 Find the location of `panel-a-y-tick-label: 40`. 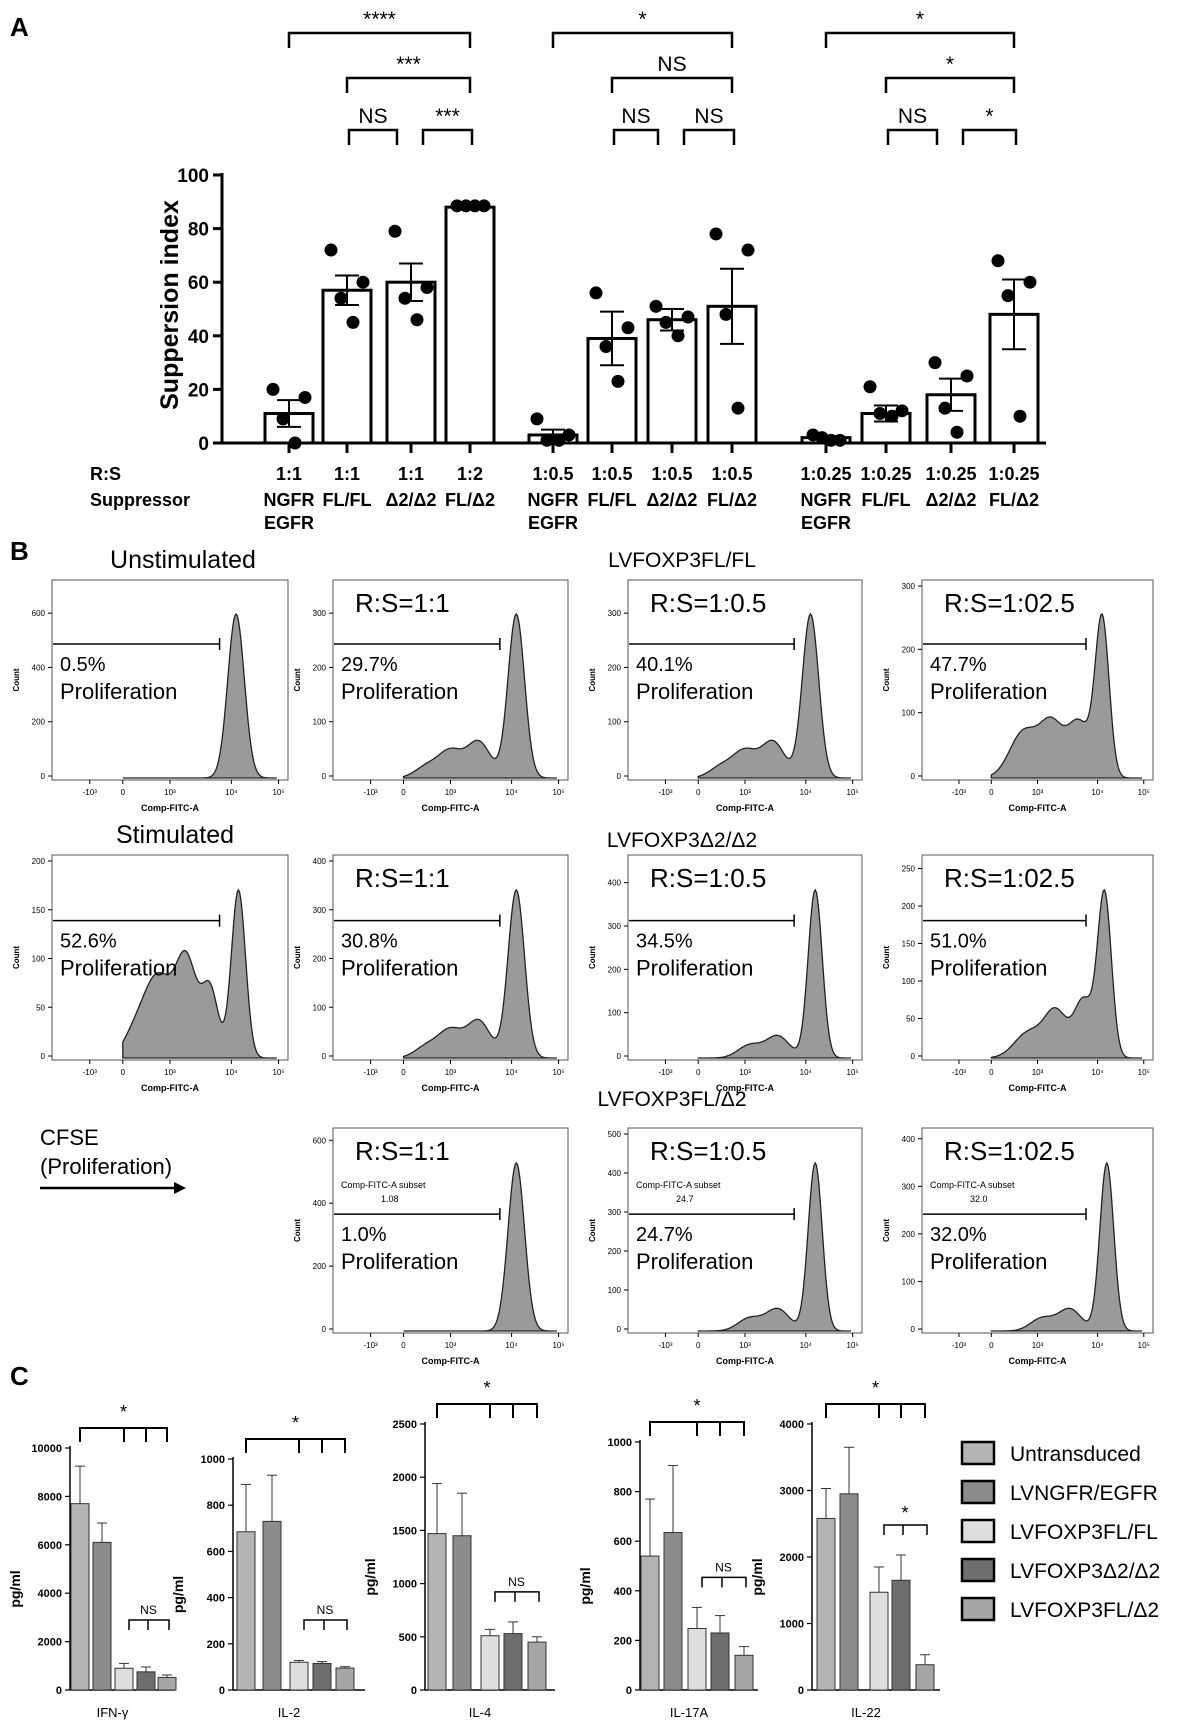

panel-a-y-tick-label: 40 is located at coordinates (198, 337).